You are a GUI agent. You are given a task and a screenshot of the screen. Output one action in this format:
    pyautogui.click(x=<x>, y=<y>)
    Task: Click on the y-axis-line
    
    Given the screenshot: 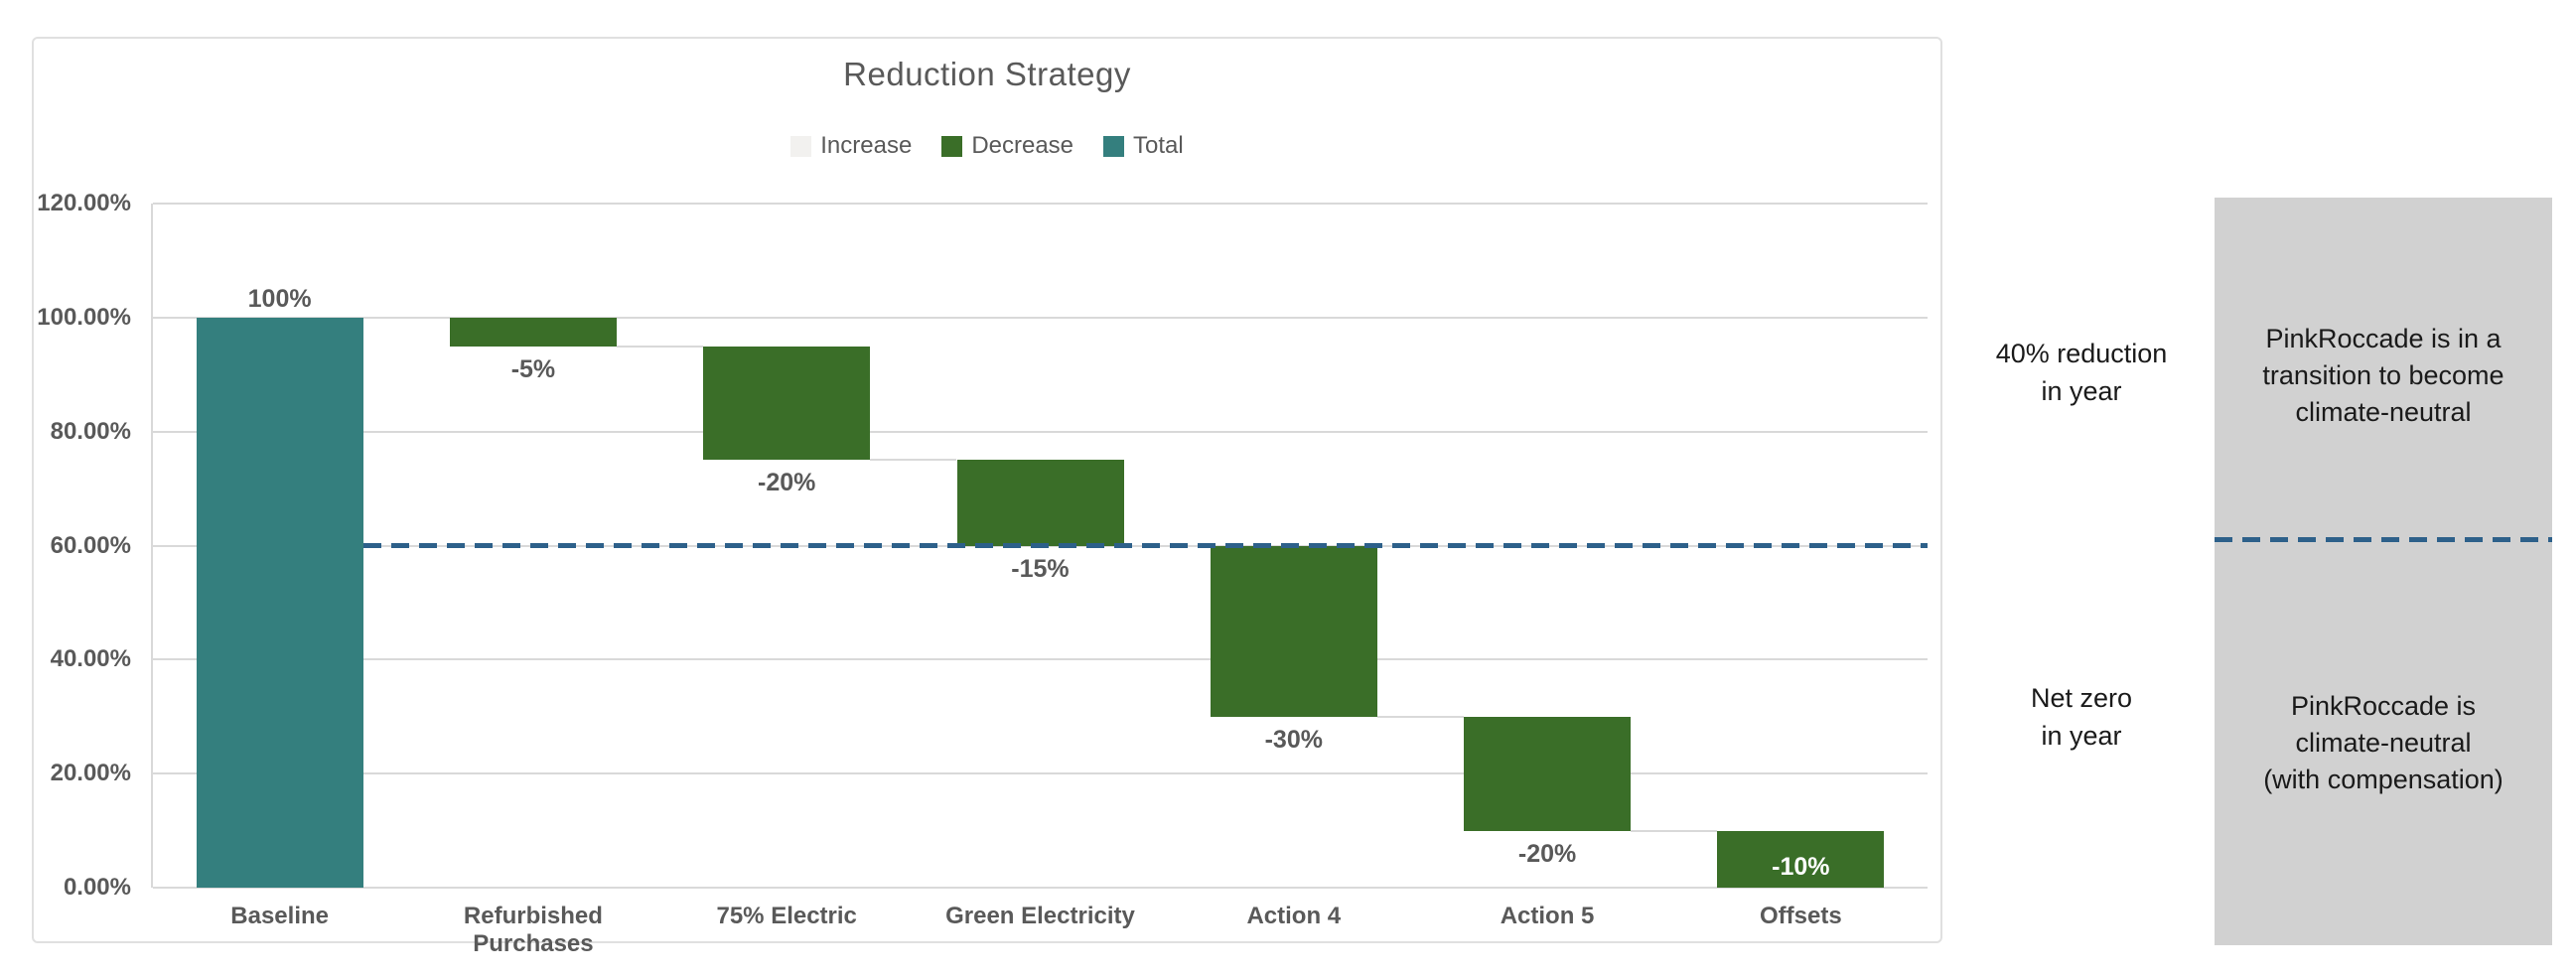 What is the action you would take?
    pyautogui.click(x=152, y=546)
    